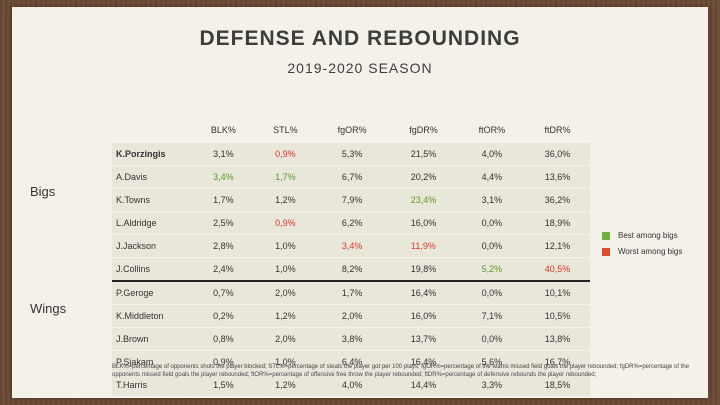 This screenshot has width=720, height=405. I want to click on legend-worst: Worst among bigs, so click(642, 251).